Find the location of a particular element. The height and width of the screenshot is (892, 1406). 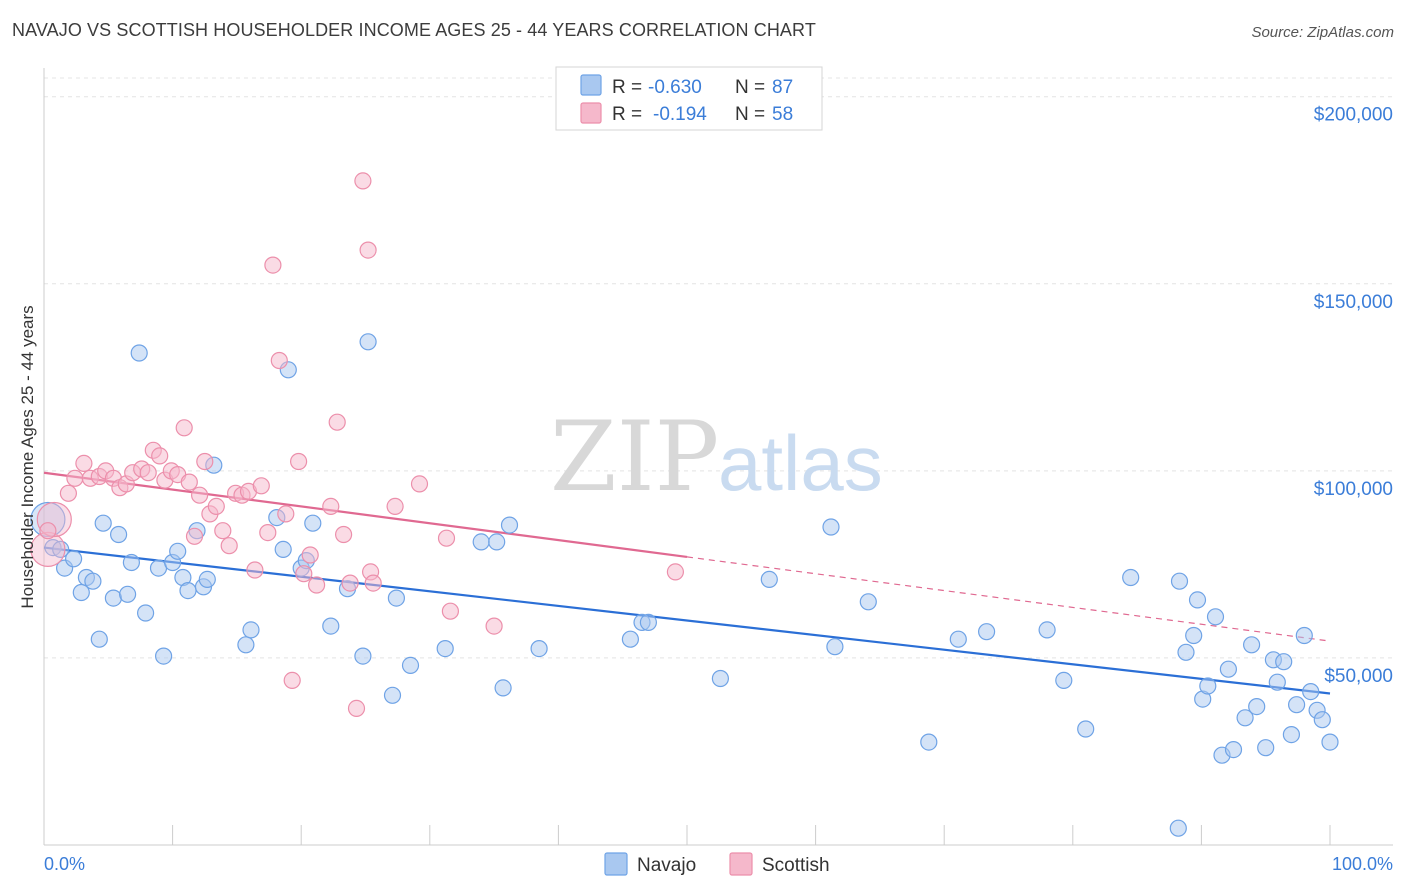

watermark-atlas: atlas is located at coordinates (800, 463).